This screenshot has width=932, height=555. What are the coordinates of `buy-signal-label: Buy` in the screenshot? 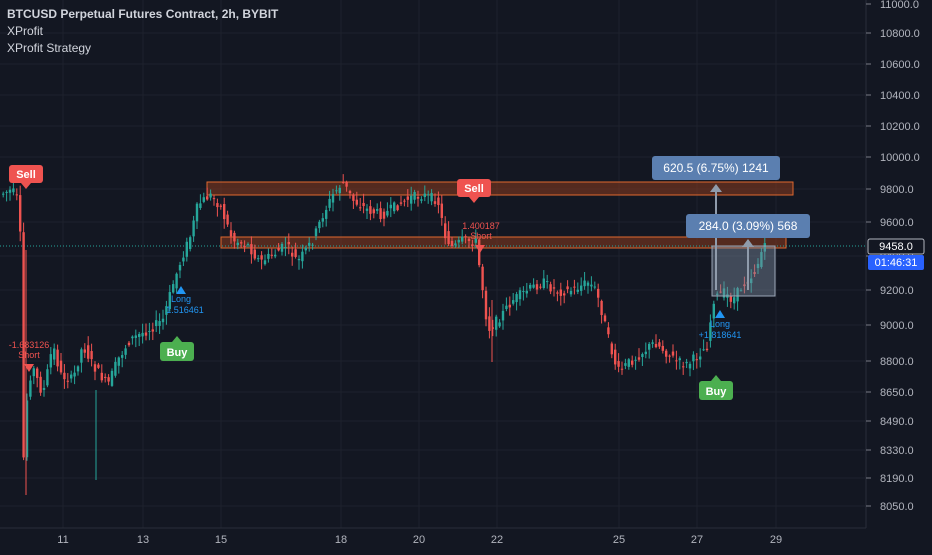 It's located at (178, 353).